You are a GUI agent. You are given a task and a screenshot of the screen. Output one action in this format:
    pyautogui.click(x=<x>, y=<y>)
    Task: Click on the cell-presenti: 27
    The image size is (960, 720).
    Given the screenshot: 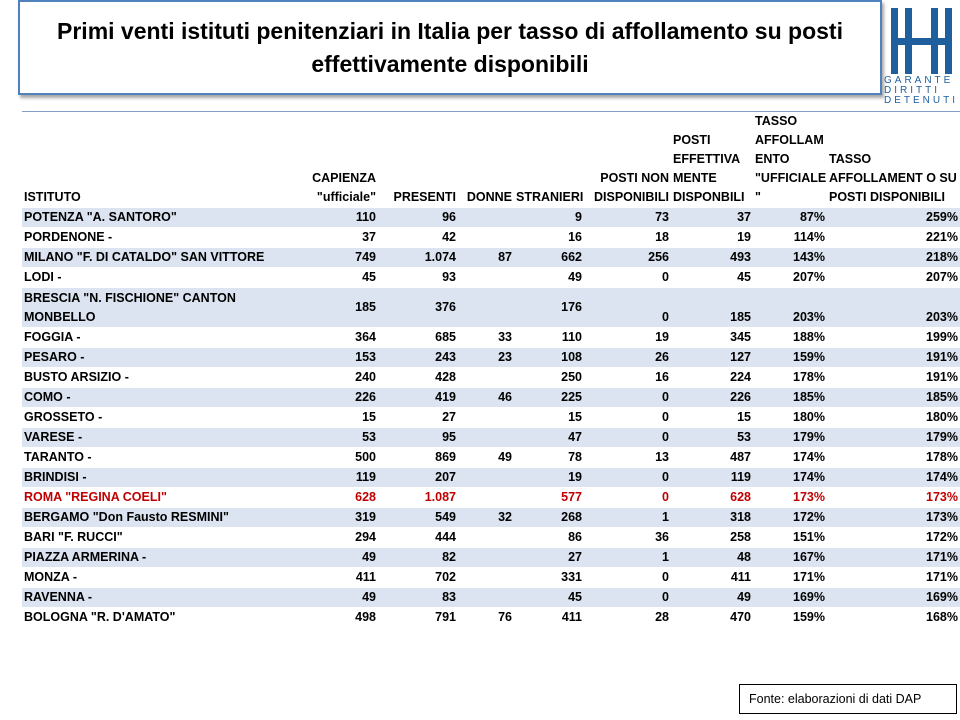 What is the action you would take?
    pyautogui.click(x=418, y=417)
    